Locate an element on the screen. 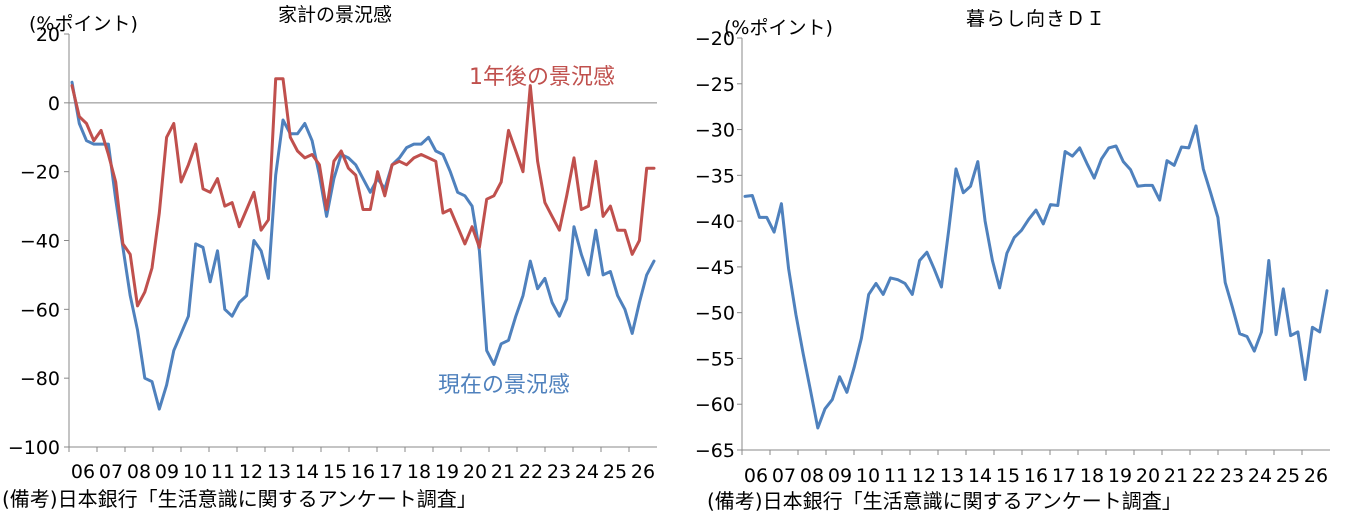 This screenshot has width=1349, height=529. y-tick-label: −30 is located at coordinates (715, 131).